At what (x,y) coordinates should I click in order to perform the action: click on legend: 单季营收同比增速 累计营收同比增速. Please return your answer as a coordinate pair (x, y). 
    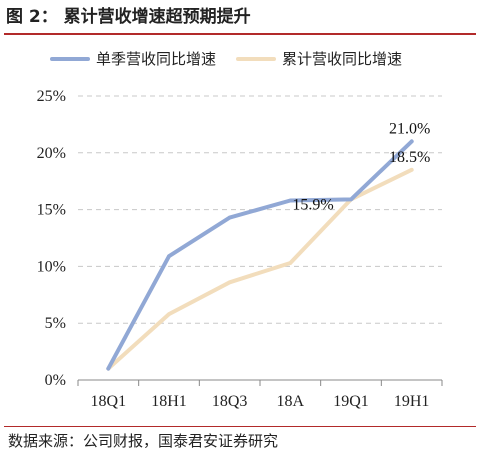
    Looking at the image, I should click on (226, 59).